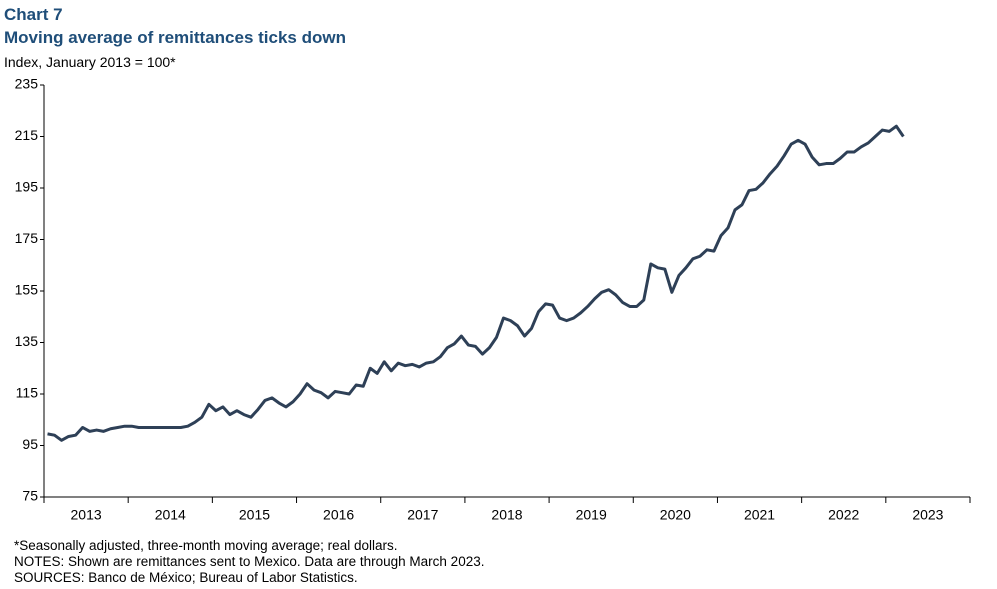 This screenshot has height=589, width=997. I want to click on x-tick-label: 2018, so click(506, 515).